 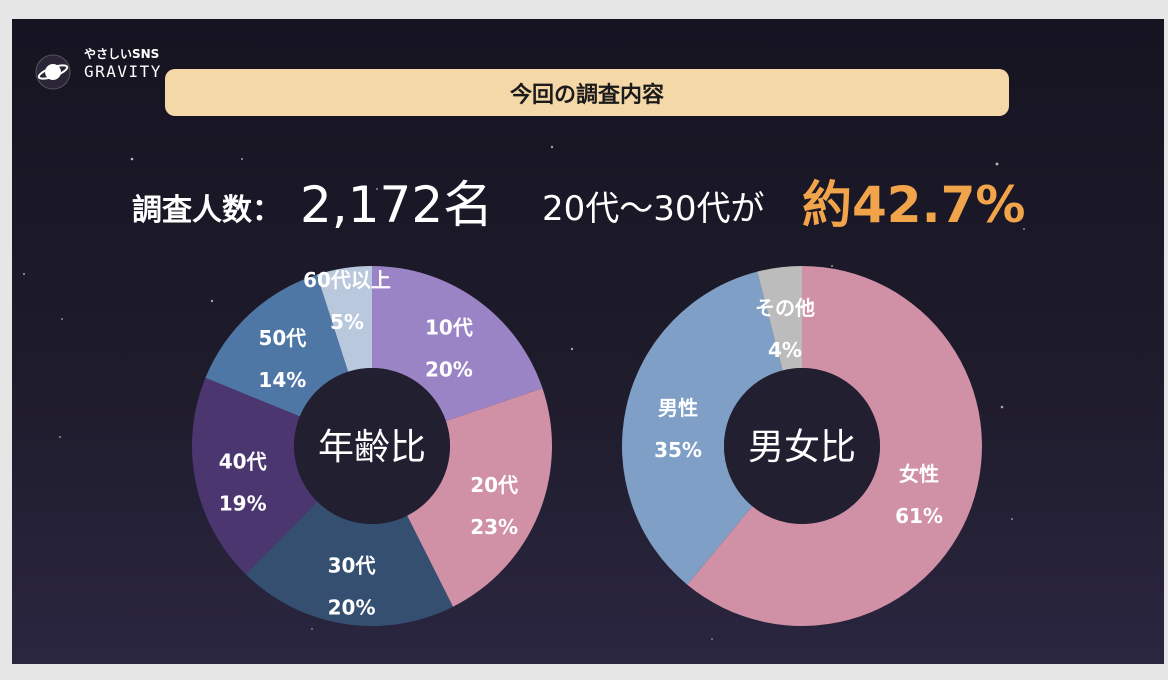 I want to click on age-chart-category-label: 40代, so click(x=243, y=462).